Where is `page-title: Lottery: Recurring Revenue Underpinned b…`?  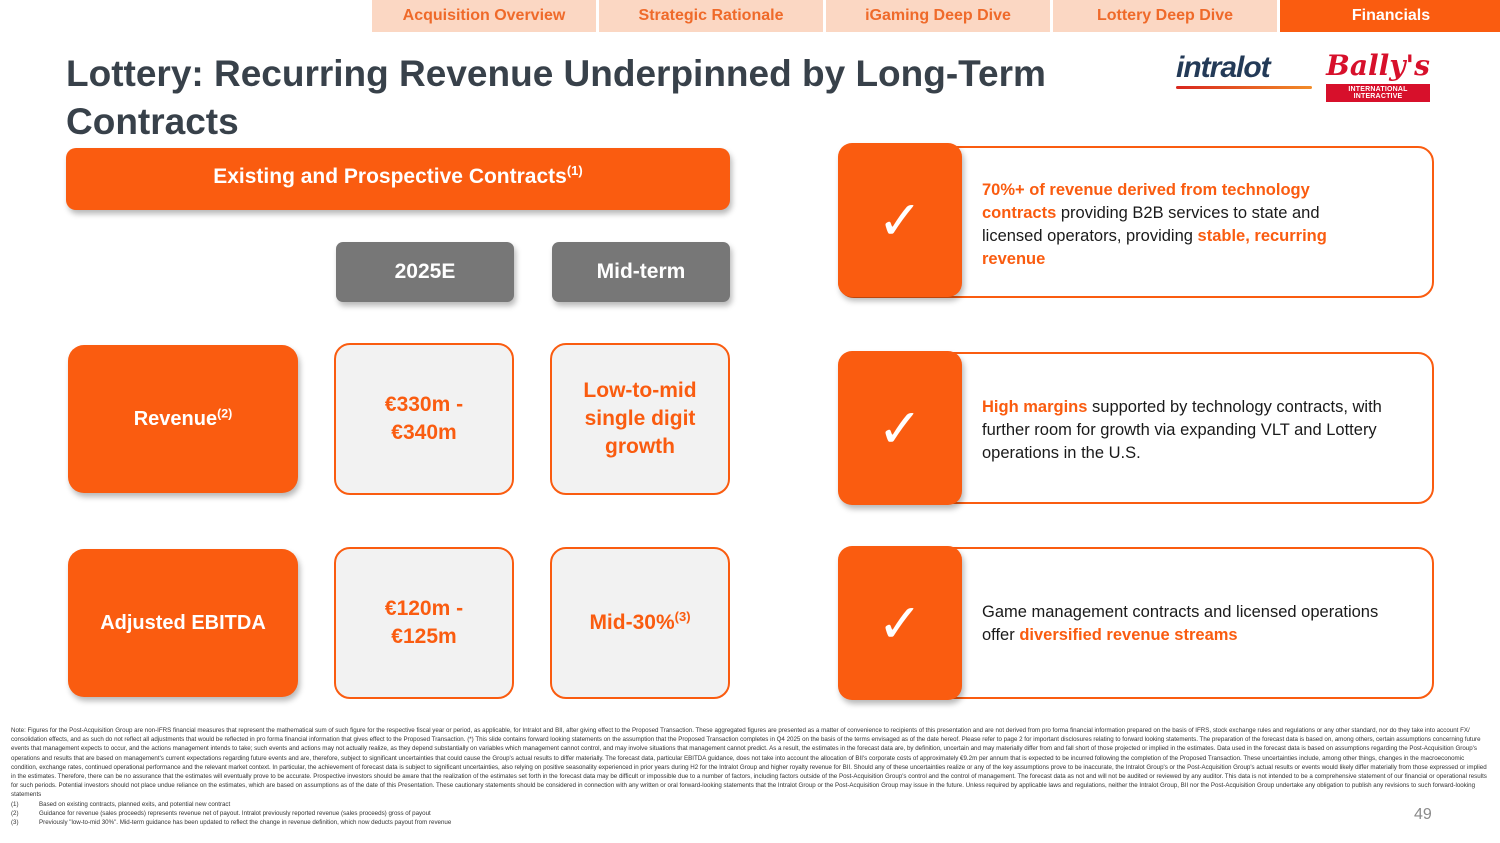
page-title: Lottery: Recurring Revenue Underpinned b… is located at coordinates (556, 97).